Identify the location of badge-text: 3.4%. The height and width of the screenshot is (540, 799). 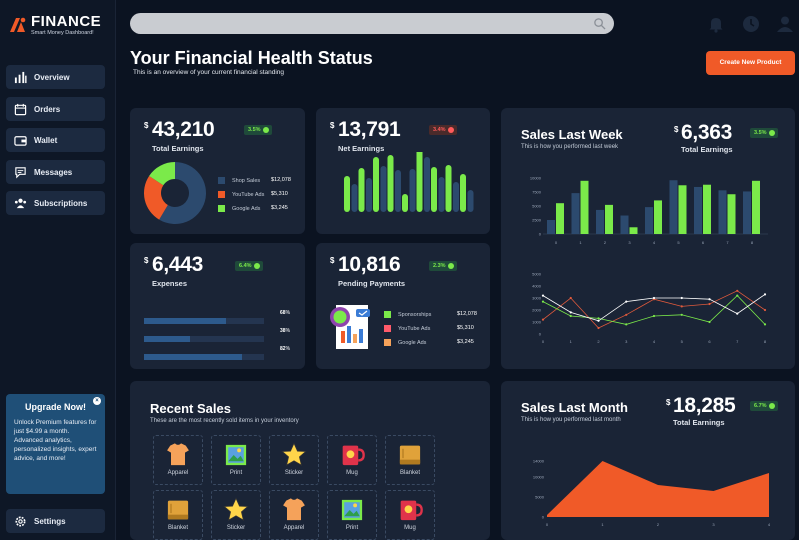
(439, 130).